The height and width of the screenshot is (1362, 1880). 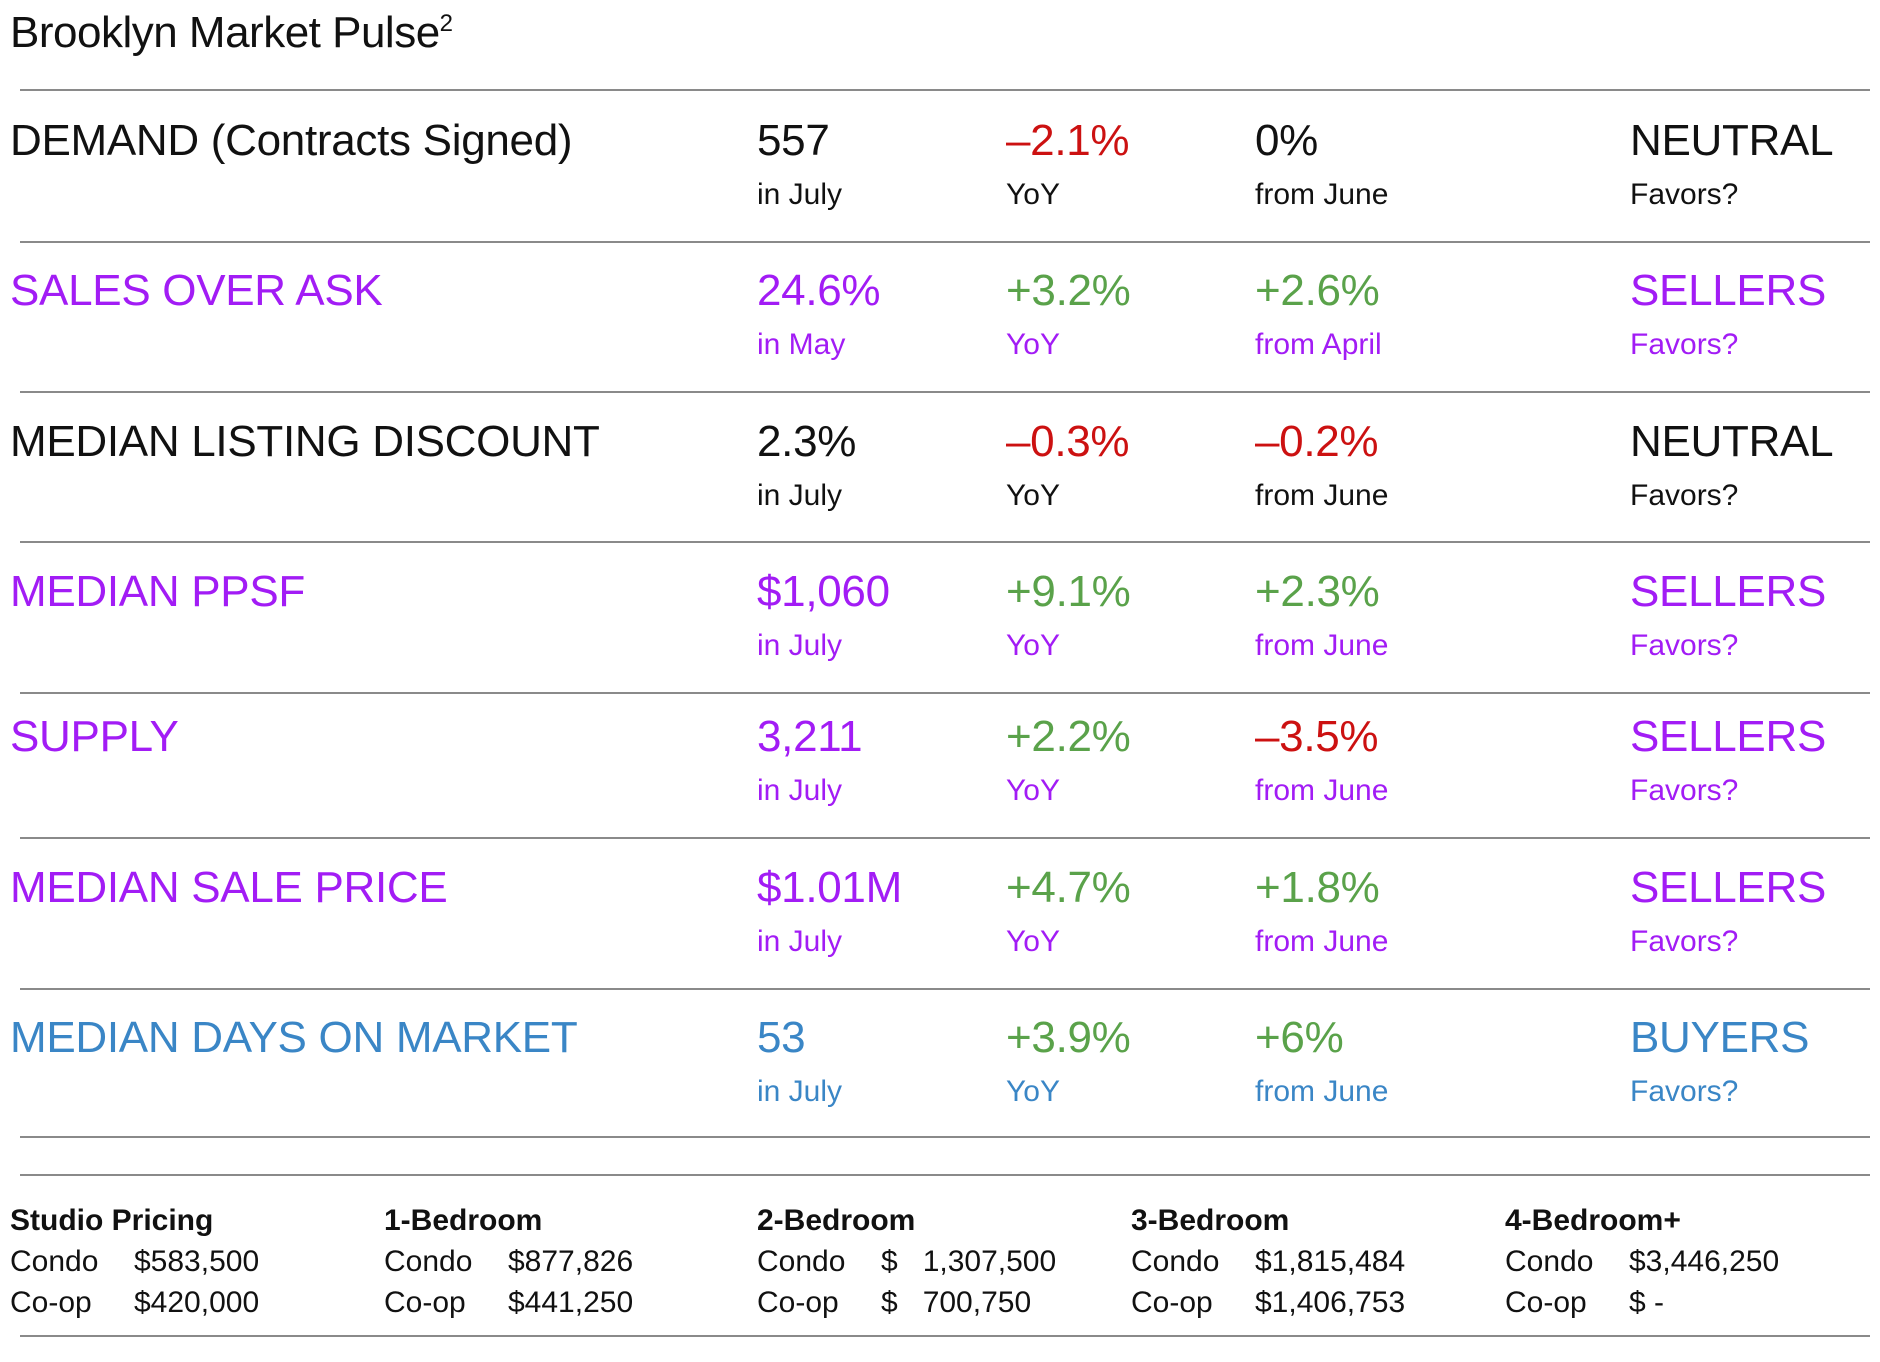 What do you see at coordinates (1317, 736) in the screenshot?
I see `metric-change-value: –3.5%` at bounding box center [1317, 736].